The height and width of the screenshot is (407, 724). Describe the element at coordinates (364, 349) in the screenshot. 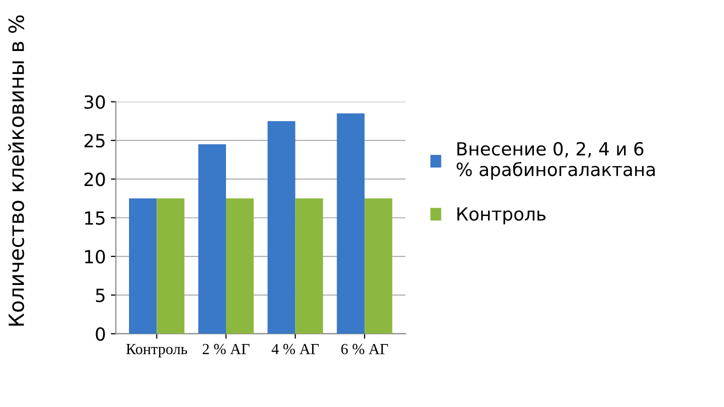

I see `x-tick-label: 6 % АГ` at that location.